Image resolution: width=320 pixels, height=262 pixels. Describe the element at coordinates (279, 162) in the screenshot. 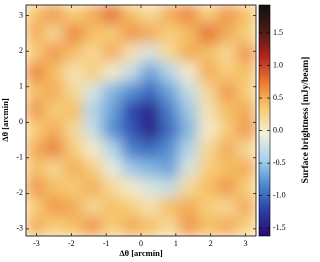

I see `colorbar-tick-label: -0.5` at that location.